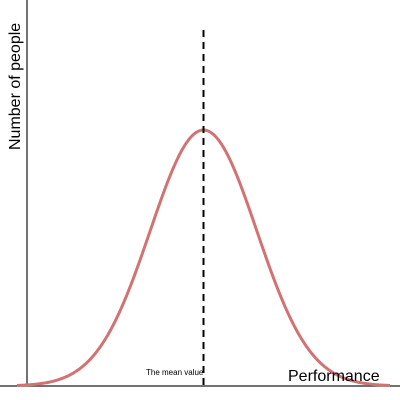  Describe the element at coordinates (15, 86) in the screenshot. I see `y-axis-label: Number of people` at that location.